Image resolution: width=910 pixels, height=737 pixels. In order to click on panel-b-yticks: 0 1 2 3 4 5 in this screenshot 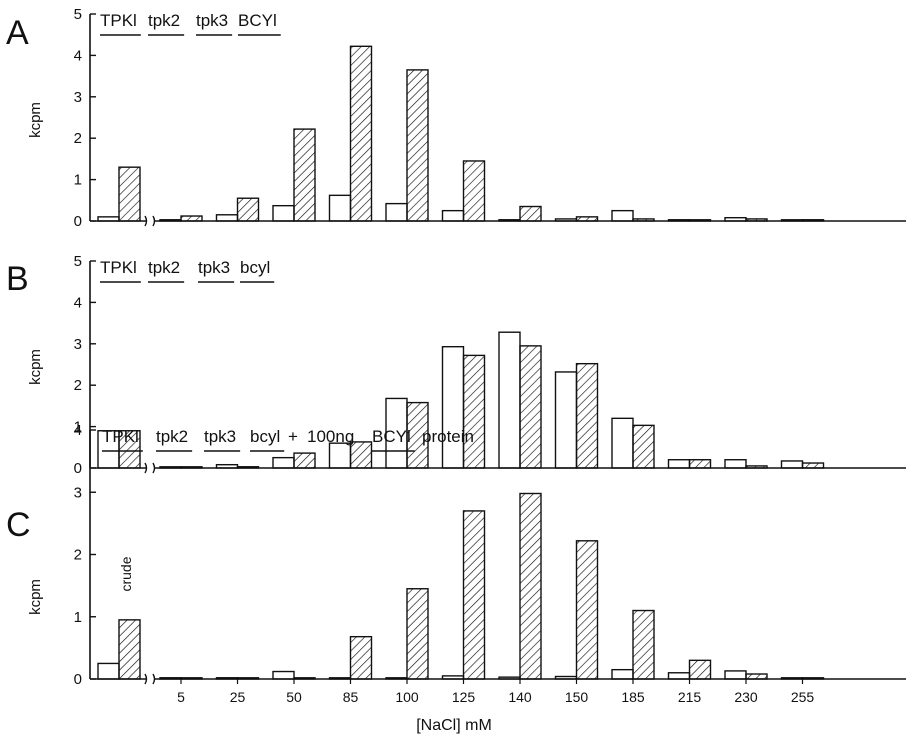, I will do `click(85, 365)`.